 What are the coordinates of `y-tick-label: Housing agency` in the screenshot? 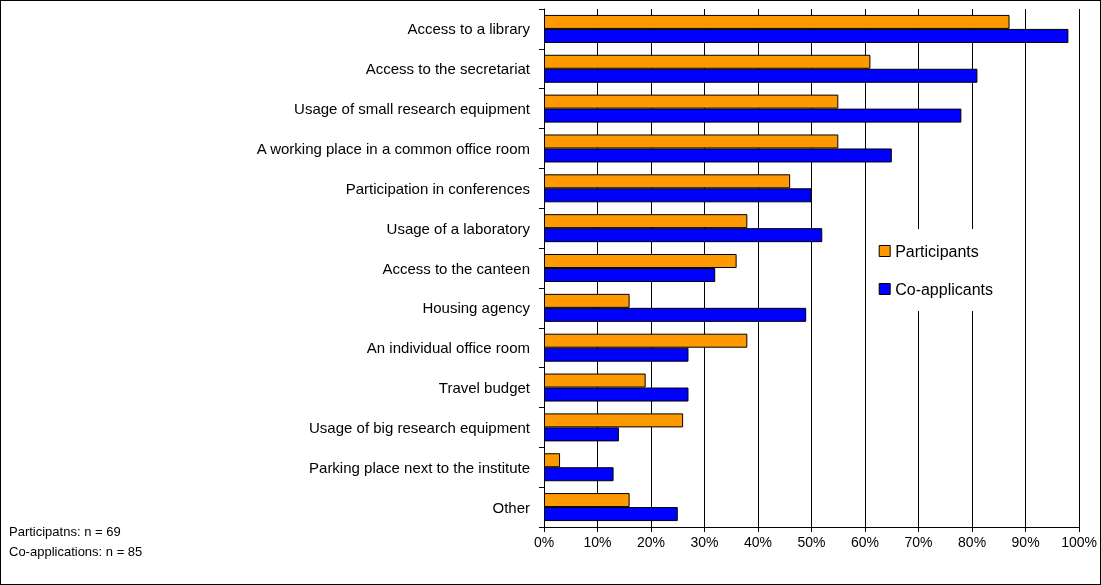 It's located at (476, 308).